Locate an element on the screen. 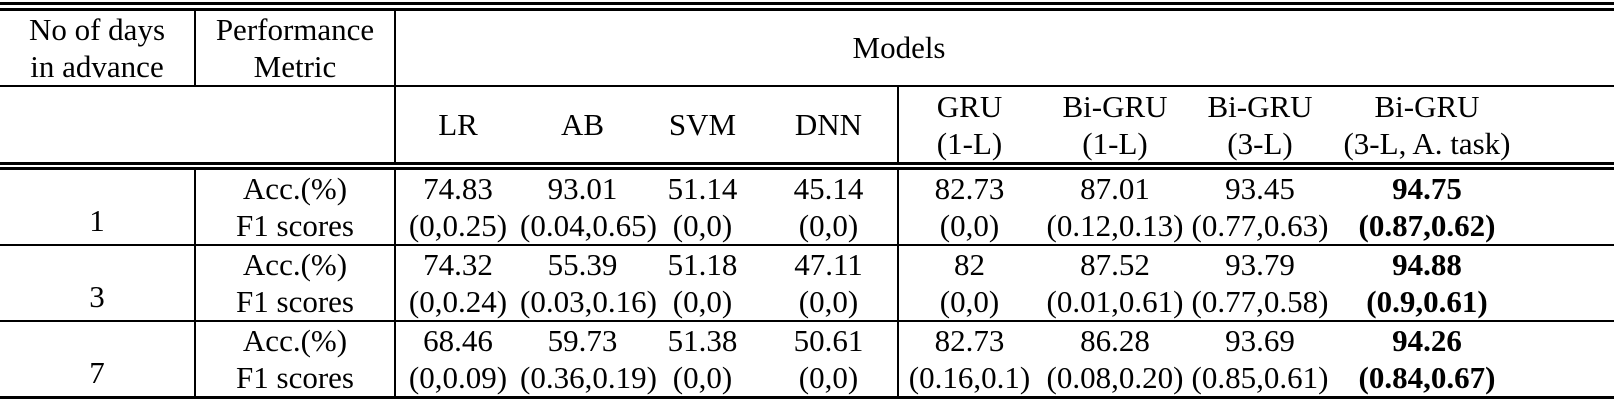 This screenshot has height=408, width=1614. accuracy-value: 51.14 is located at coordinates (702, 188).